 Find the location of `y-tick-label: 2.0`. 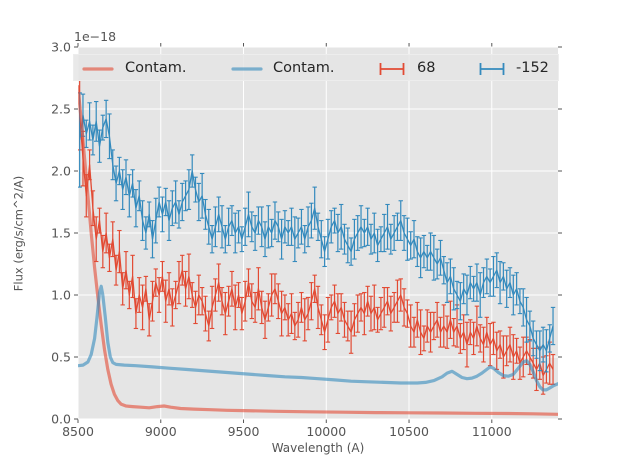

y-tick-label: 2.0 is located at coordinates (61, 171).